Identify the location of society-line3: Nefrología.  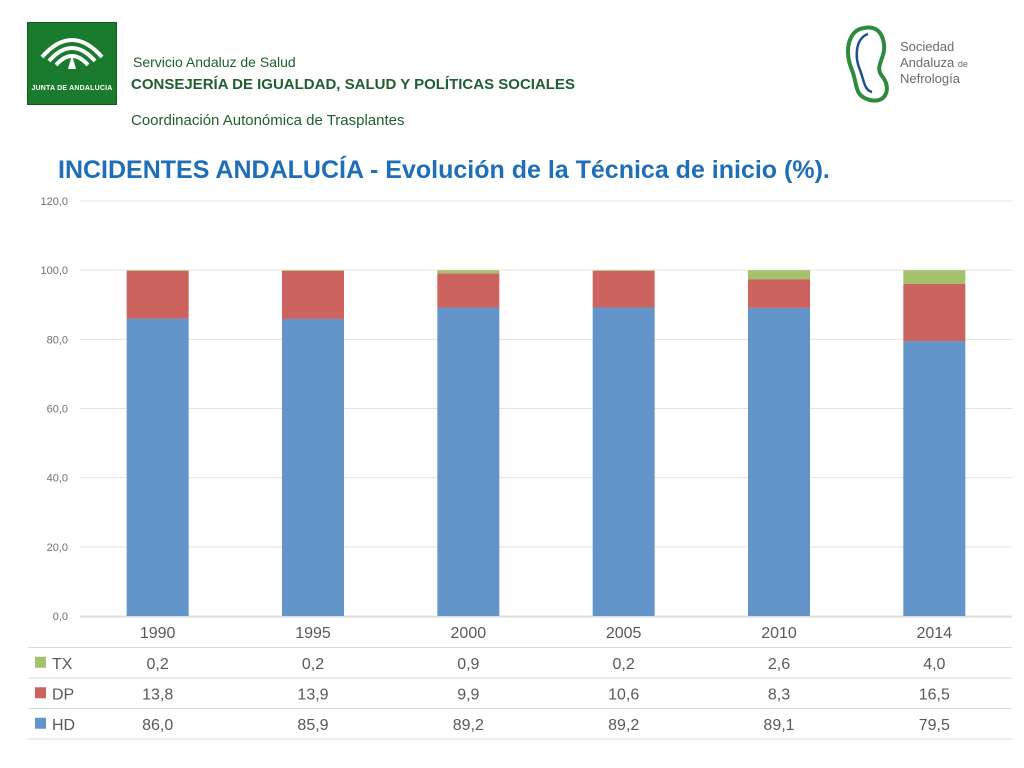
(930, 78).